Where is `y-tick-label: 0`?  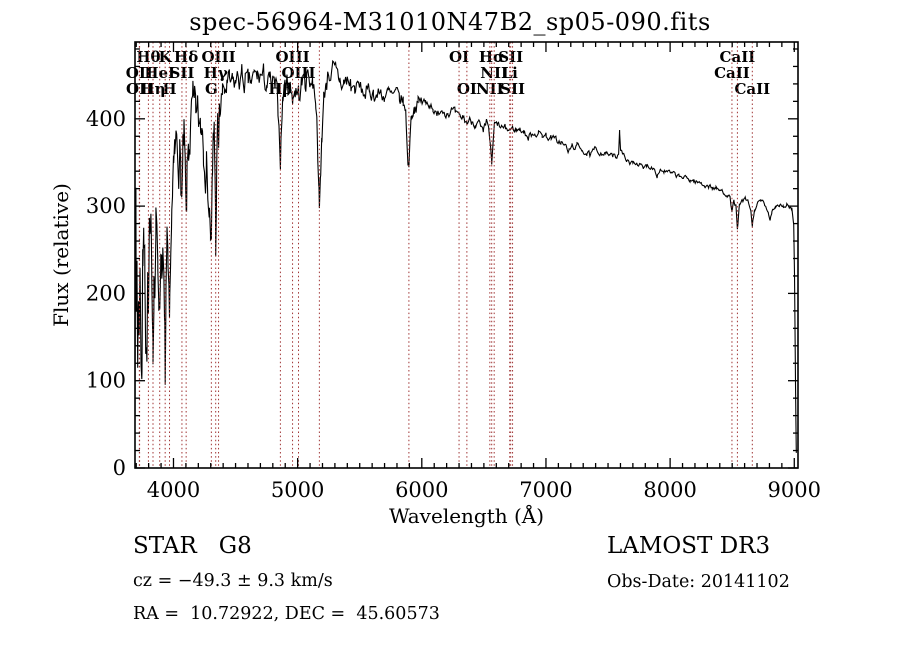
y-tick-label: 0 is located at coordinates (119, 468).